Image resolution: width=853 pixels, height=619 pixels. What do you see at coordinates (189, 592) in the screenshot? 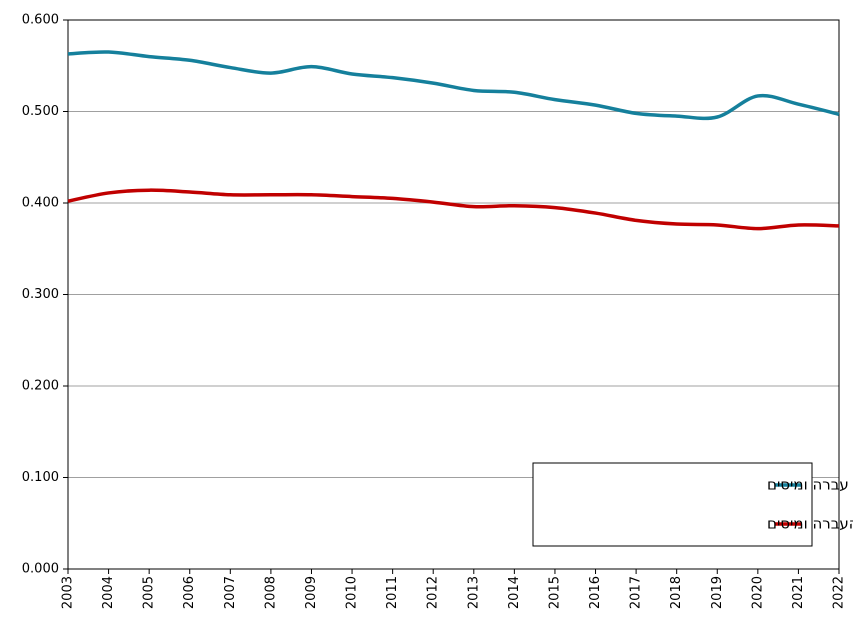
I see `x-tick-label: 2006` at bounding box center [189, 592].